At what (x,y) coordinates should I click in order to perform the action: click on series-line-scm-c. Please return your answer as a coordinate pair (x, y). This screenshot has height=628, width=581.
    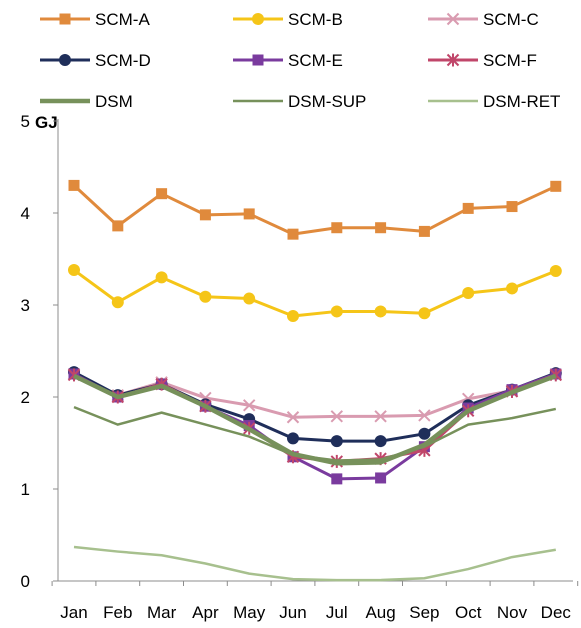
    Looking at the image, I should click on (315, 395).